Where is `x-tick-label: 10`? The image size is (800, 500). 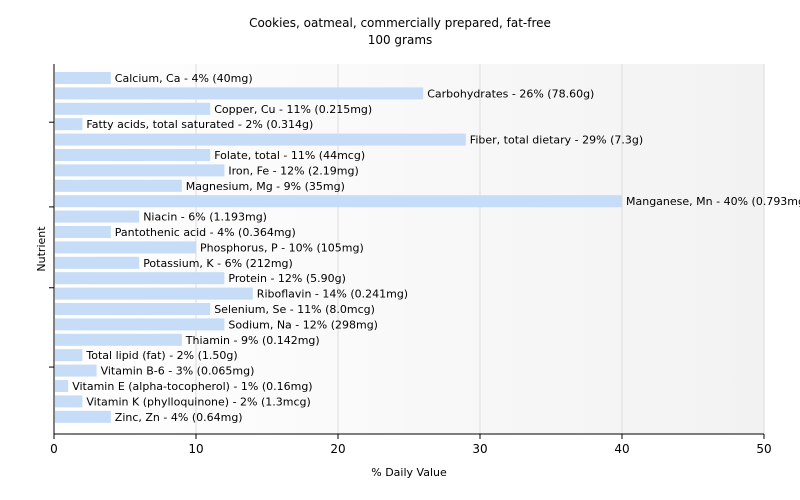
x-tick-label: 10 is located at coordinates (195, 449).